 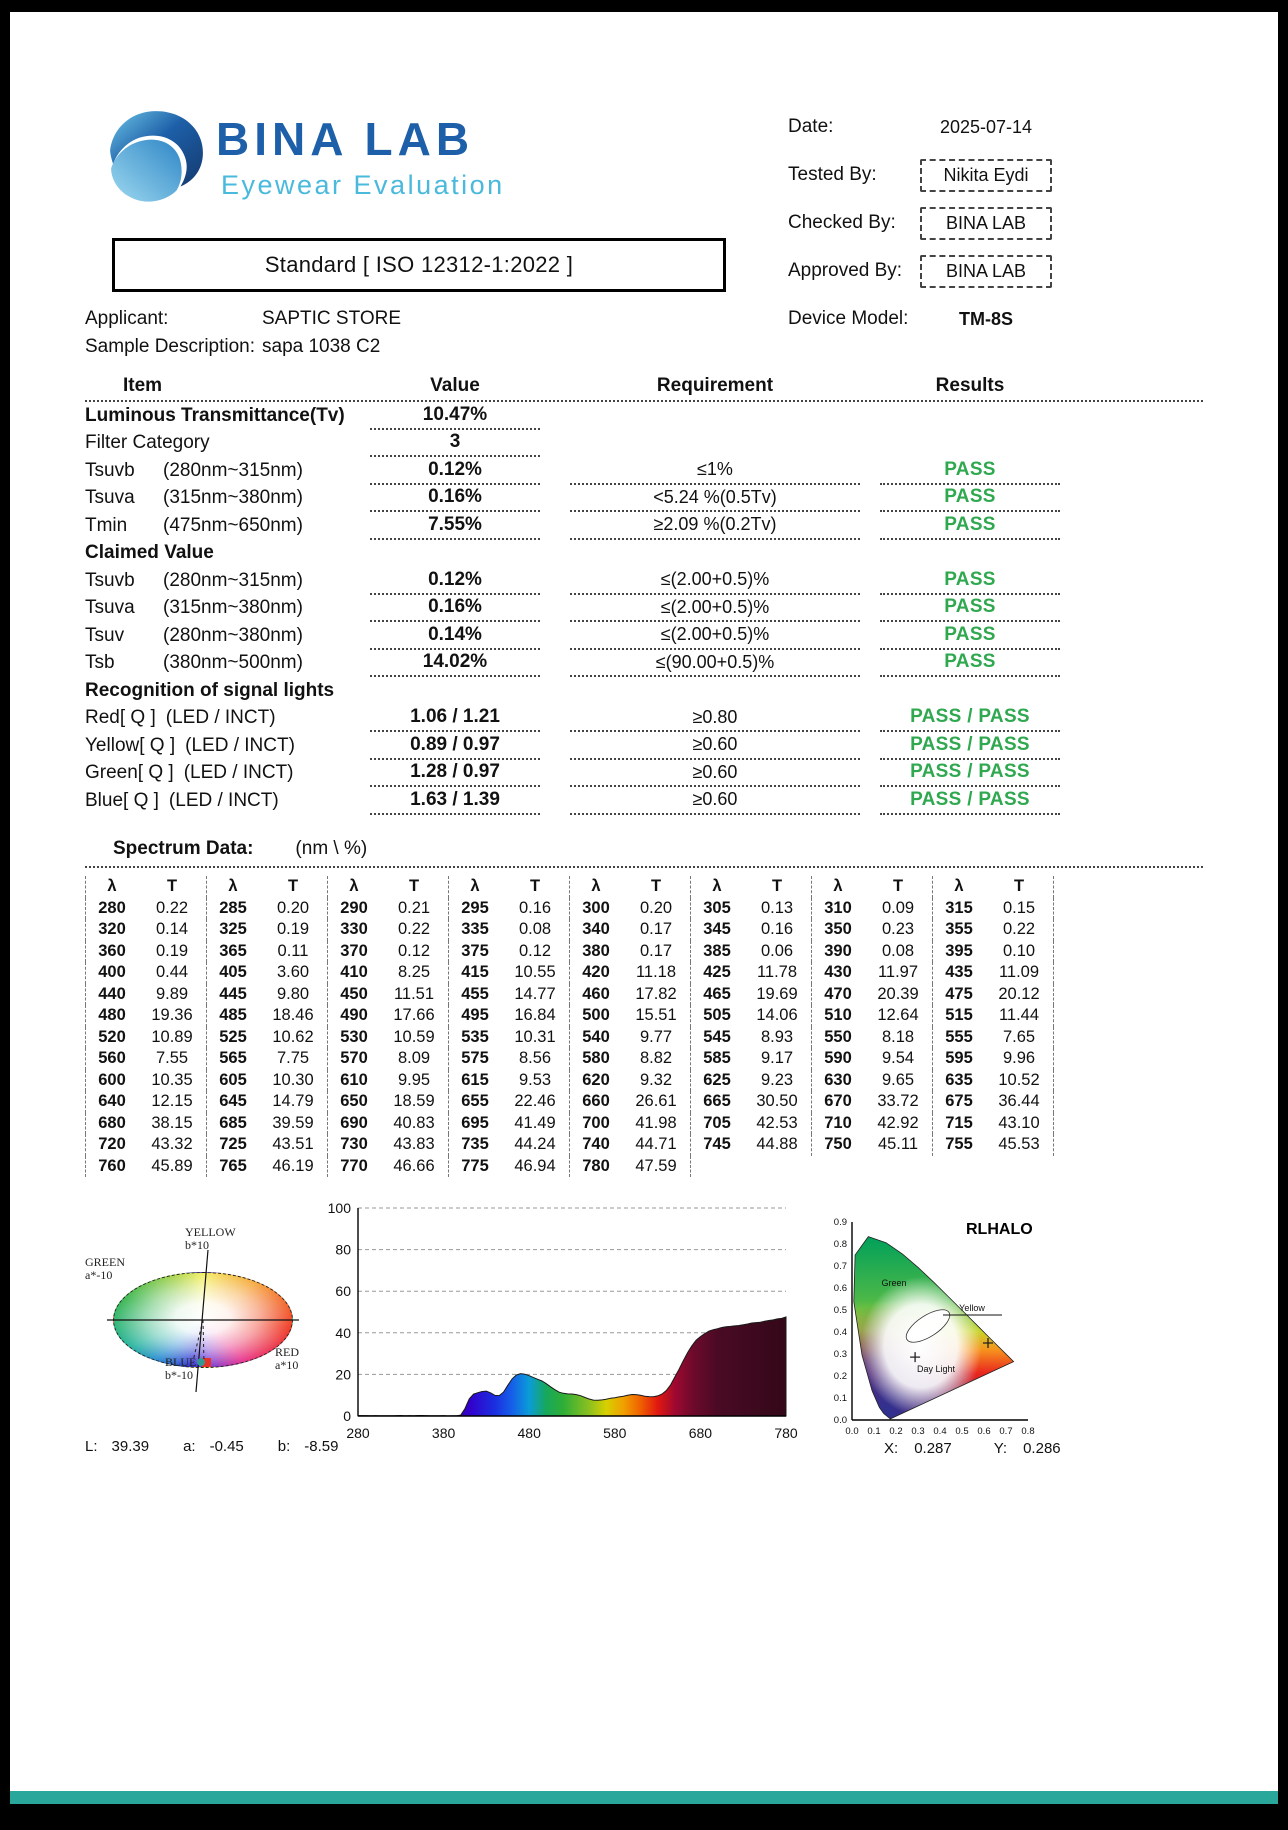 I want to click on spectrum-cell: 635 10.52, so click(x=993, y=1080).